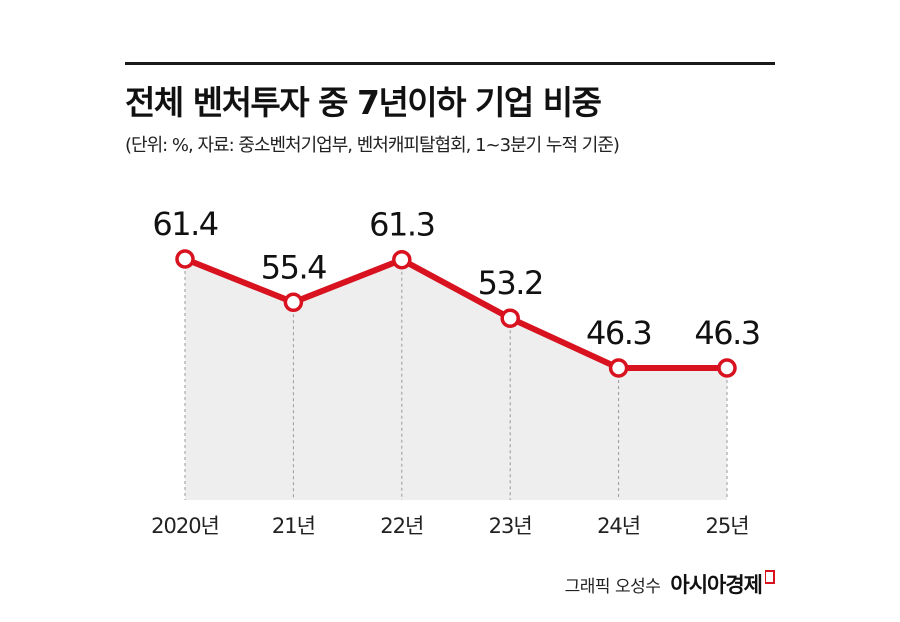  What do you see at coordinates (401, 225) in the screenshot?
I see `data-label: 61.3` at bounding box center [401, 225].